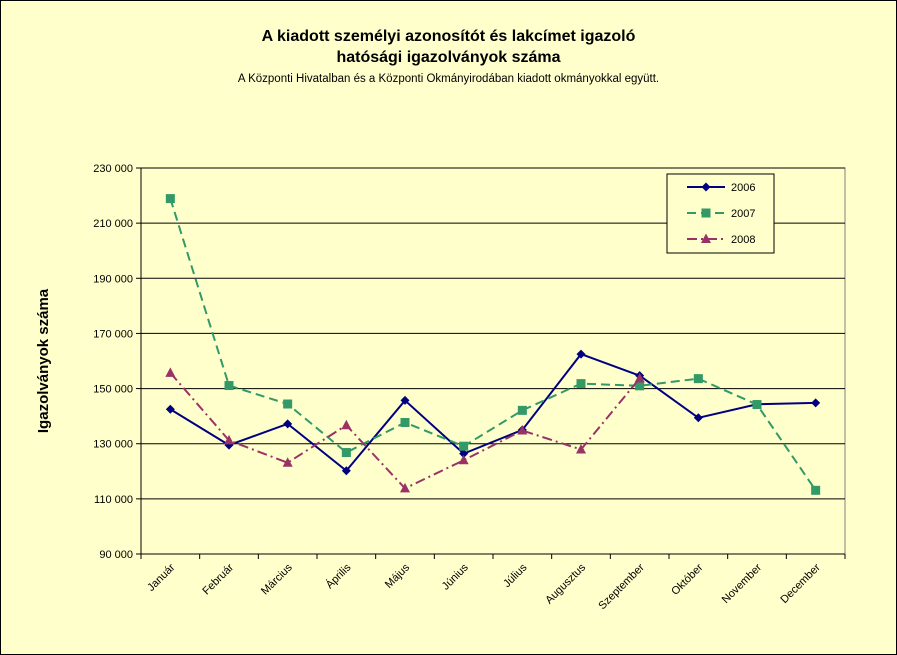  Describe the element at coordinates (277, 579) in the screenshot. I see `x-tick-label: Március` at that location.